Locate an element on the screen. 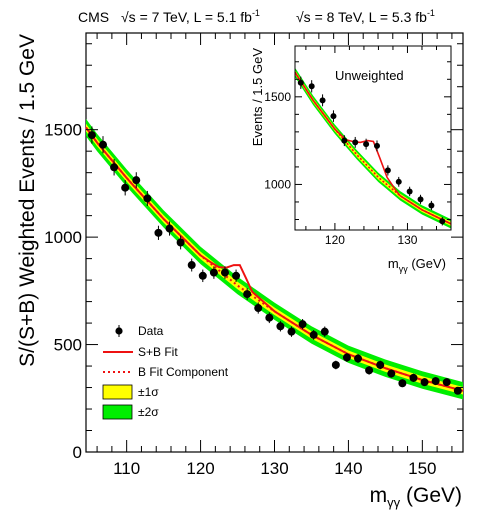  inset-2sigma-band is located at coordinates (373, 148).